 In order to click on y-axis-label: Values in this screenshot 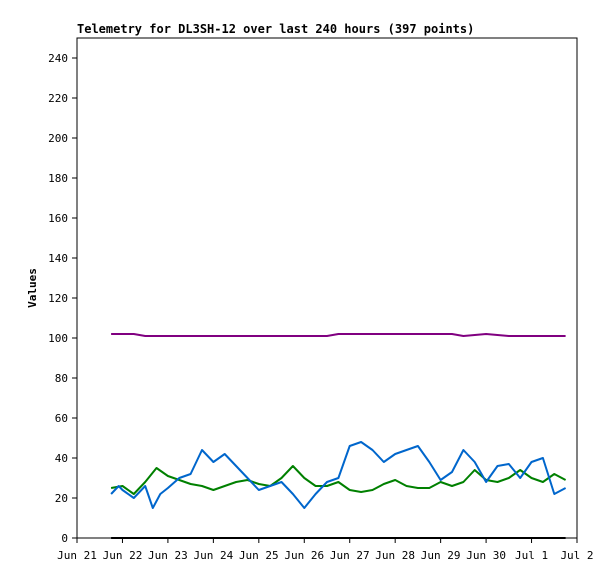, I will do `click(32, 288)`.